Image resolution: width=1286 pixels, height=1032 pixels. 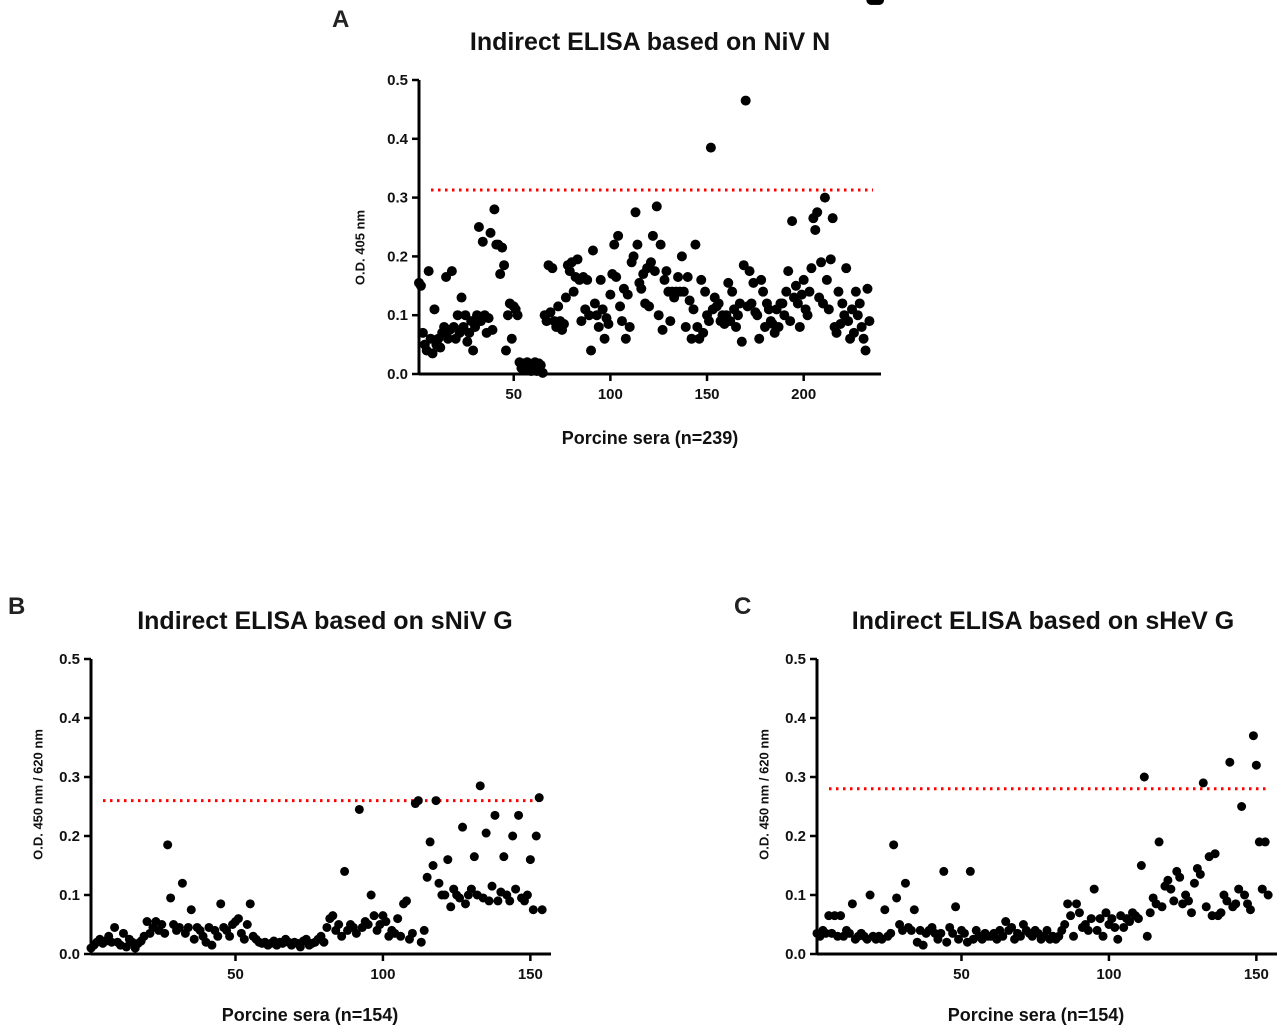 What do you see at coordinates (397, 374) in the screenshot?
I see `y-tick-label-a: 0.0` at bounding box center [397, 374].